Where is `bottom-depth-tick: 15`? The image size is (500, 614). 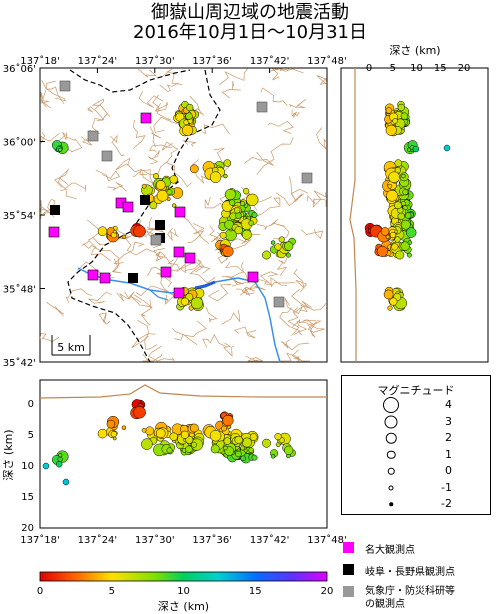 bottom-depth-tick: 15 is located at coordinates (27, 497).